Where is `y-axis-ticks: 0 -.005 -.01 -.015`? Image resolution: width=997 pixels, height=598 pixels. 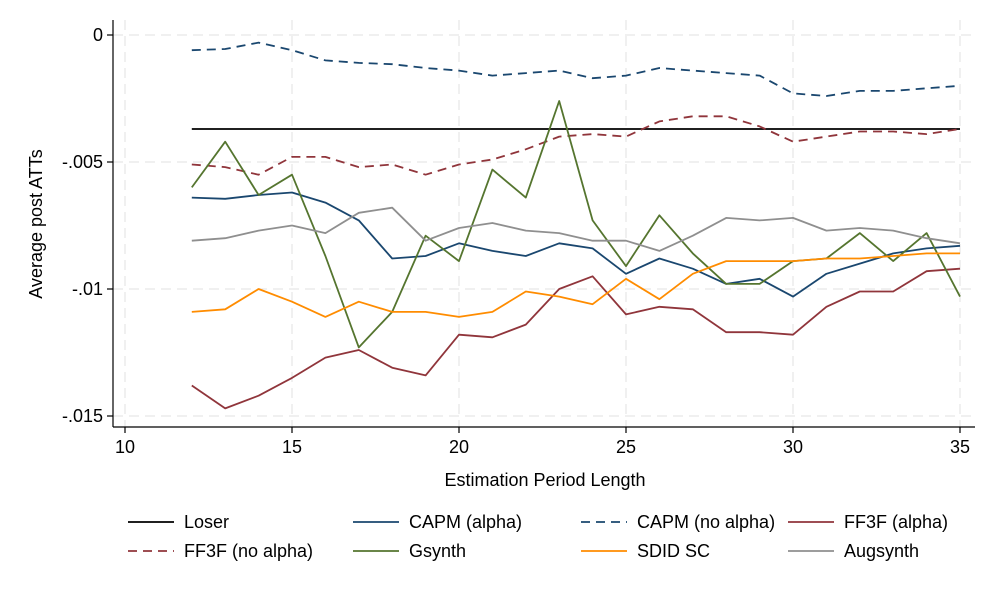 y-axis-ticks: 0 -.005 -.01 -.015 is located at coordinates (87, 225).